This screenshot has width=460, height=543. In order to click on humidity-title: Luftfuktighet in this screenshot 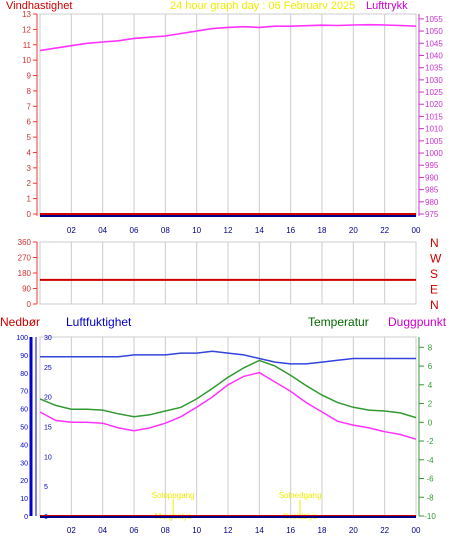, I will do `click(99, 322)`.